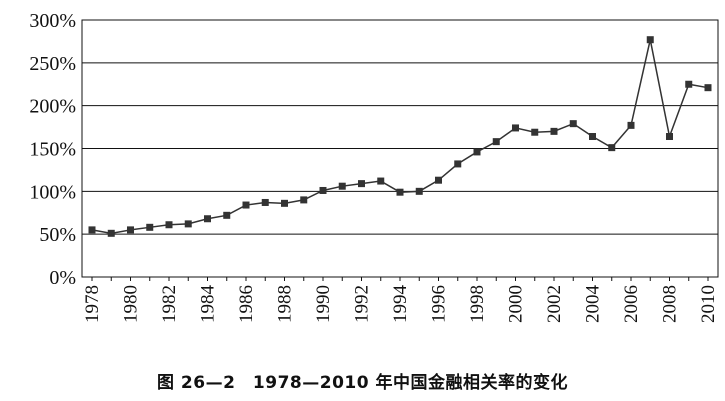 The image size is (725, 401). I want to click on x-tick-label: 1982, so click(169, 304).